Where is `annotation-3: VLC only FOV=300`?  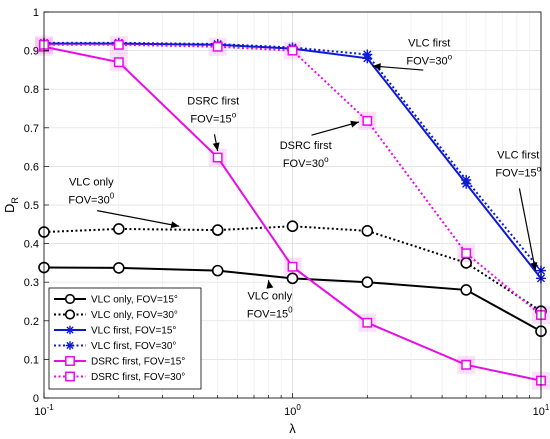 annotation-3: VLC only FOV=300 is located at coordinates (124, 202).